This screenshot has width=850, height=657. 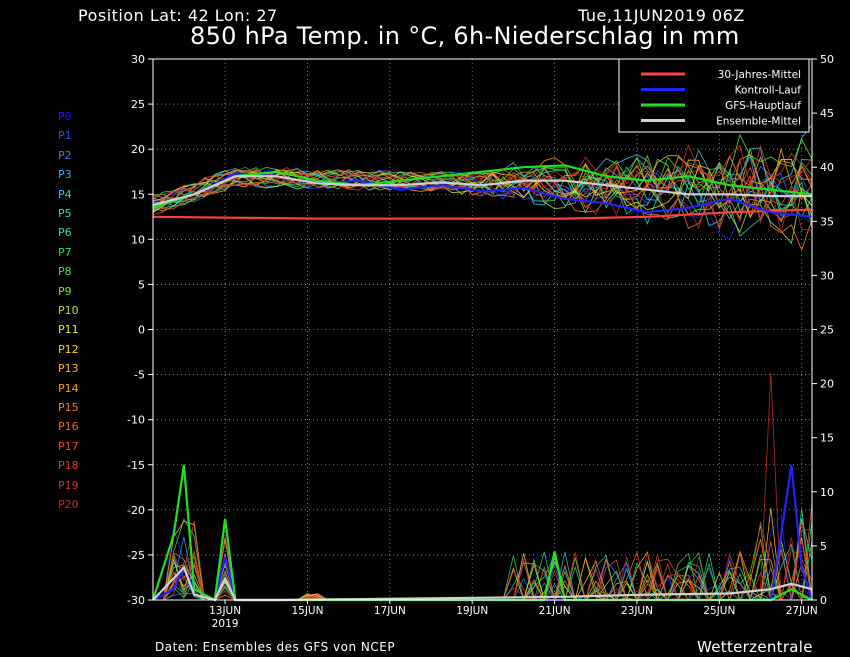 What do you see at coordinates (307, 611) in the screenshot?
I see `x-tick-label: 15JUN` at bounding box center [307, 611].